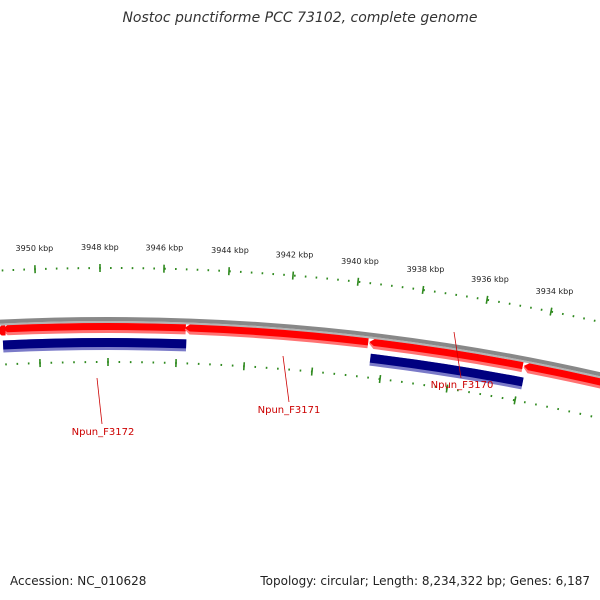 The image size is (600, 600). I want to click on gene-arrow-partial, so click(3, 330).